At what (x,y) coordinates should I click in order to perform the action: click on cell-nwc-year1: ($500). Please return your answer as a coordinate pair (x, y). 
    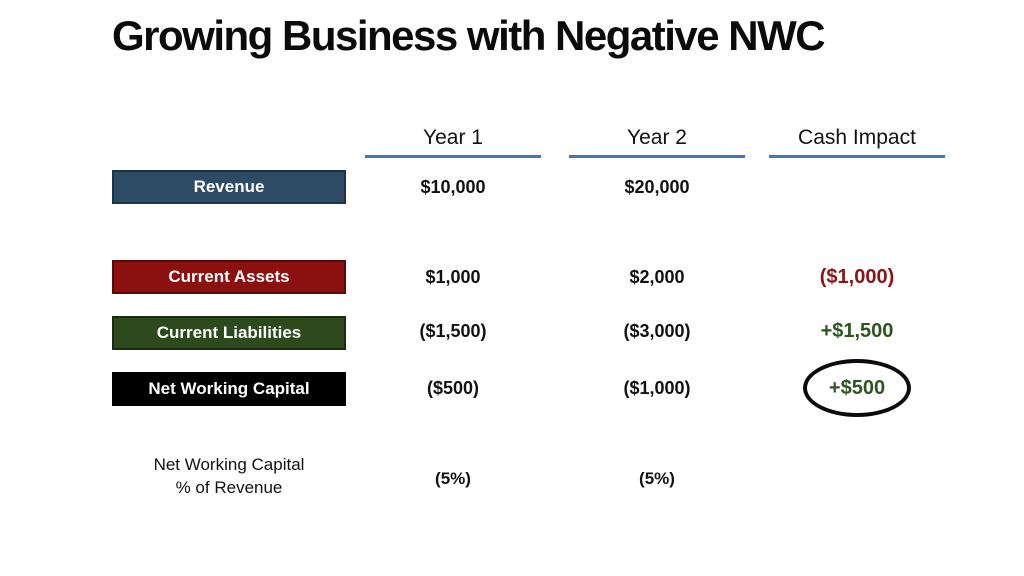
    Looking at the image, I should click on (453, 388).